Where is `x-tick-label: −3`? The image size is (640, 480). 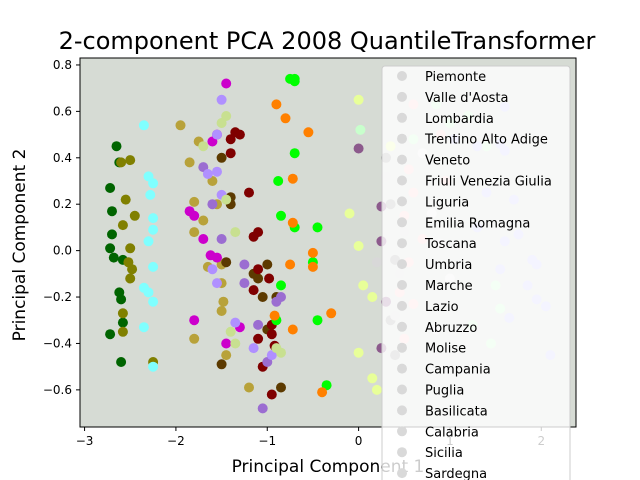
x-tick-label: −3 is located at coordinates (85, 441).